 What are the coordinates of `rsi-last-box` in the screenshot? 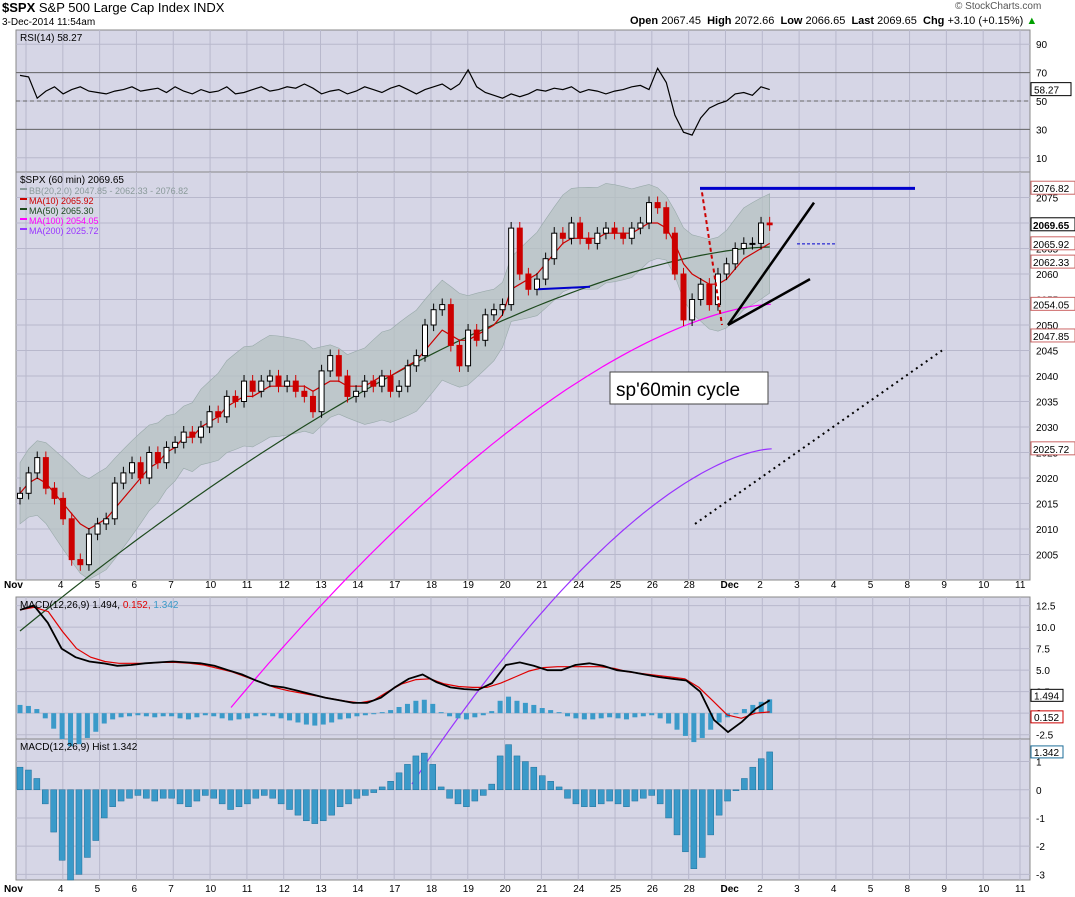 It's located at (1051, 89).